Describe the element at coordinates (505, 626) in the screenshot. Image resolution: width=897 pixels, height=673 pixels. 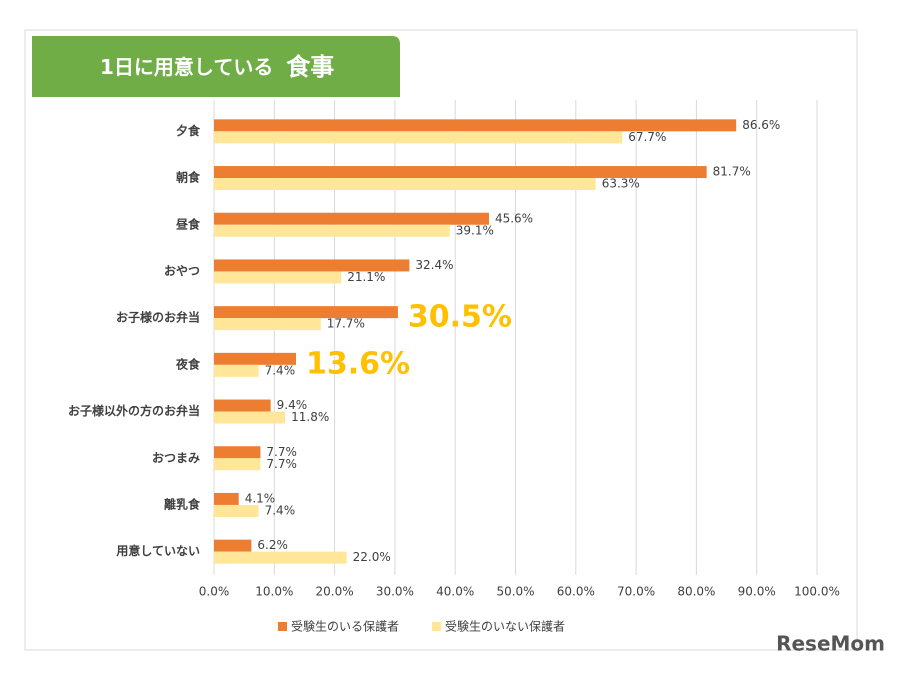
I see `legend-label: 受験生のいない保護者` at that location.